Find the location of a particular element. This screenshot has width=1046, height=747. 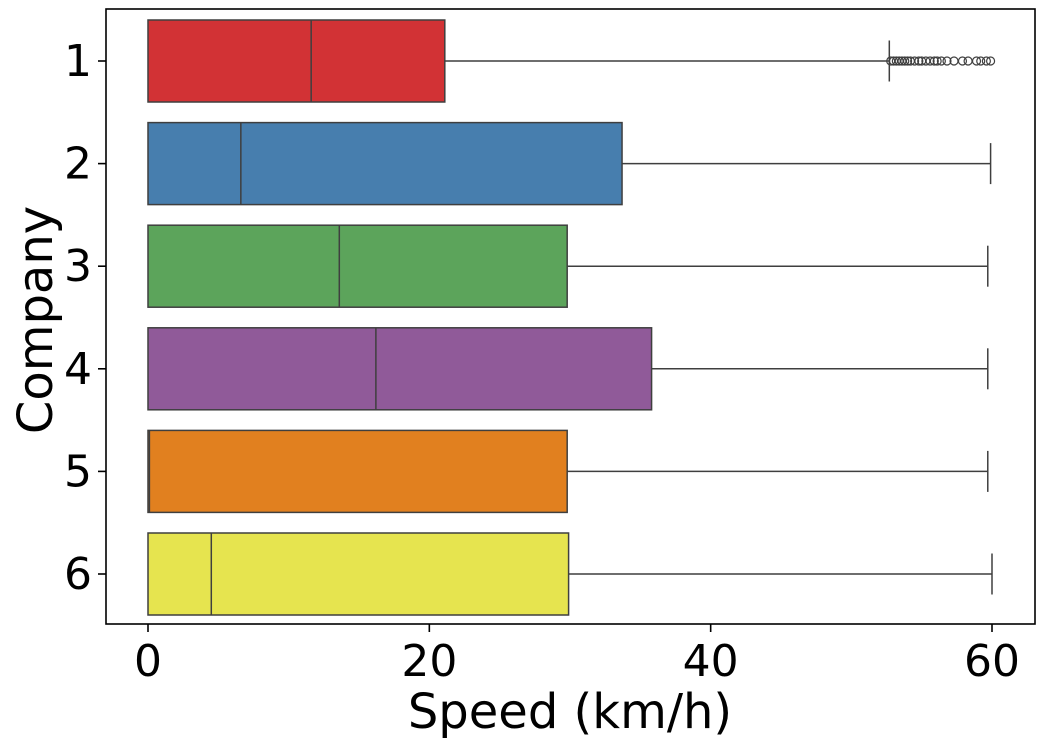

y-tick-label: 1 is located at coordinates (78, 61).